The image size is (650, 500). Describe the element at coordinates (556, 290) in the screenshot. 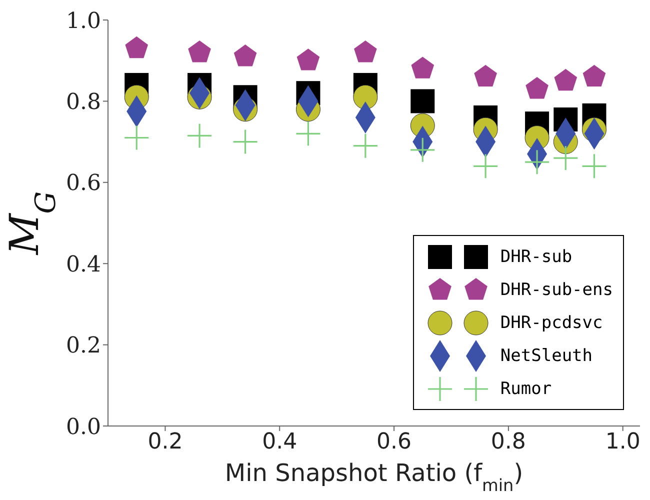

I see `legend-label: DHR-sub-ens` at that location.